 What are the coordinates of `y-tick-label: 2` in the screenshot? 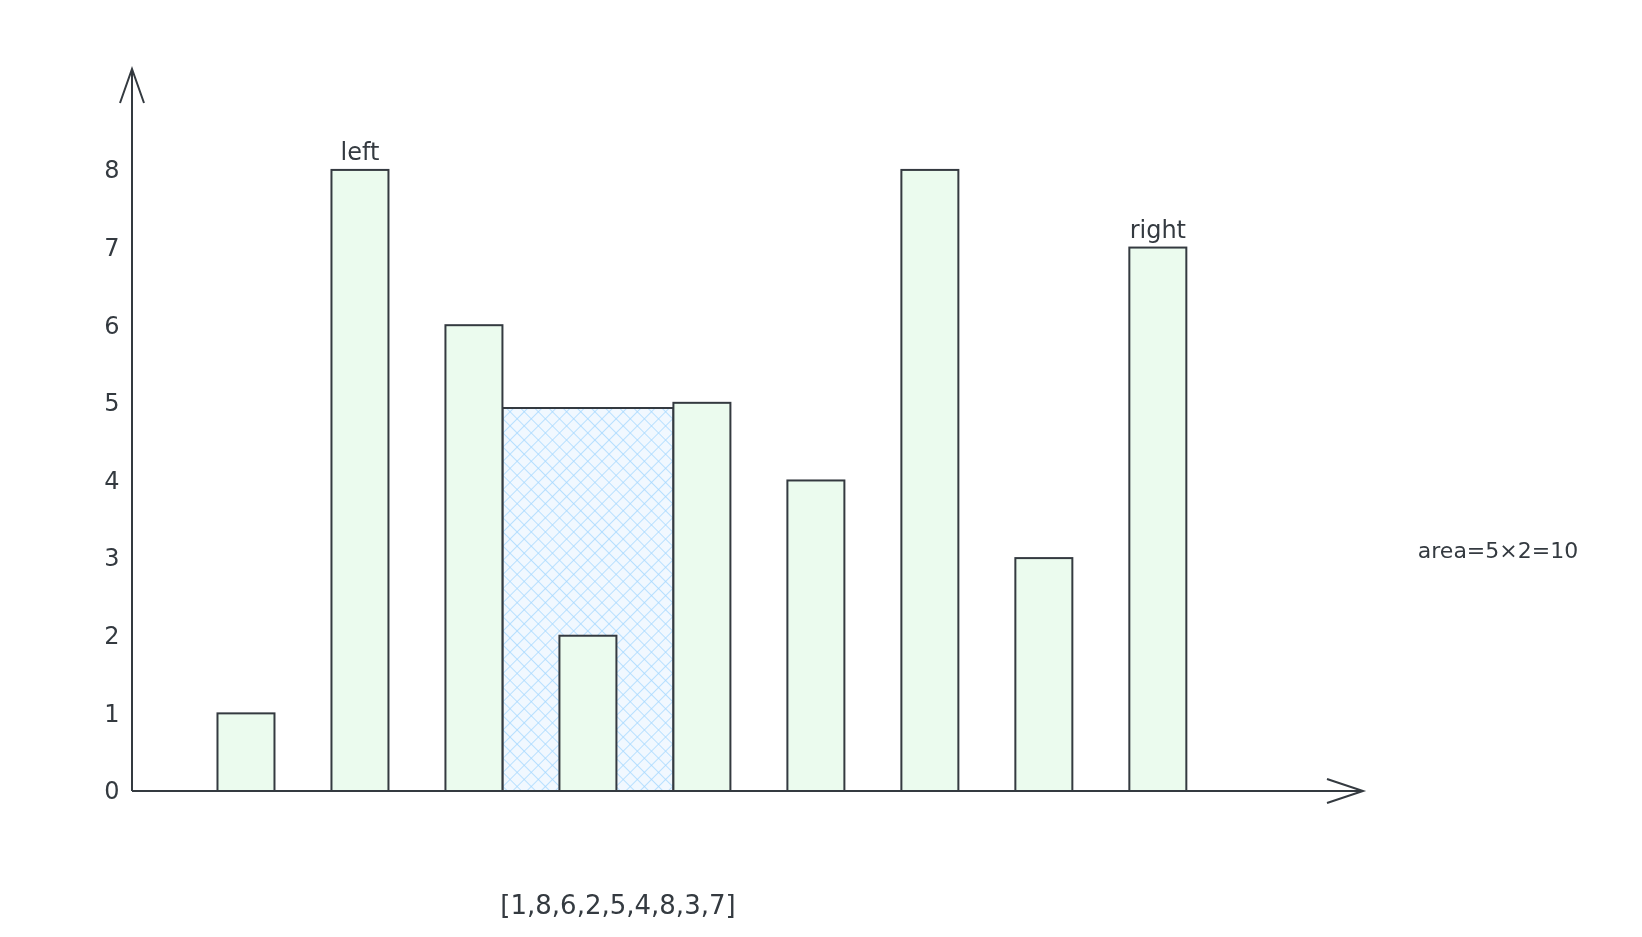 It's located at (112, 636).